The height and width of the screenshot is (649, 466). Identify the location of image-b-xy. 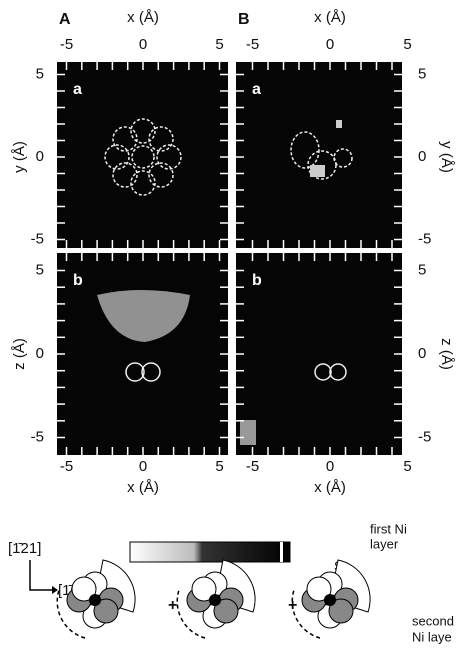
(319, 155).